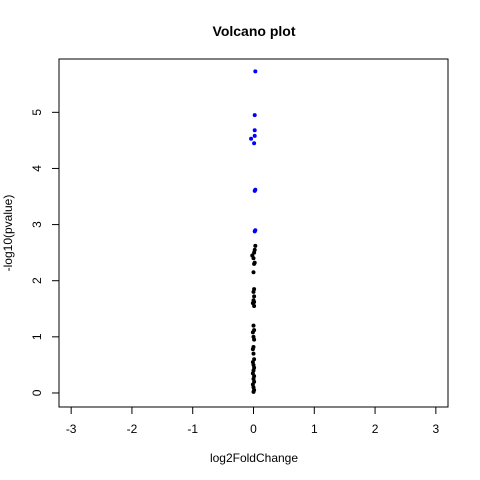  I want to click on x-tick-label: -1, so click(192, 429).